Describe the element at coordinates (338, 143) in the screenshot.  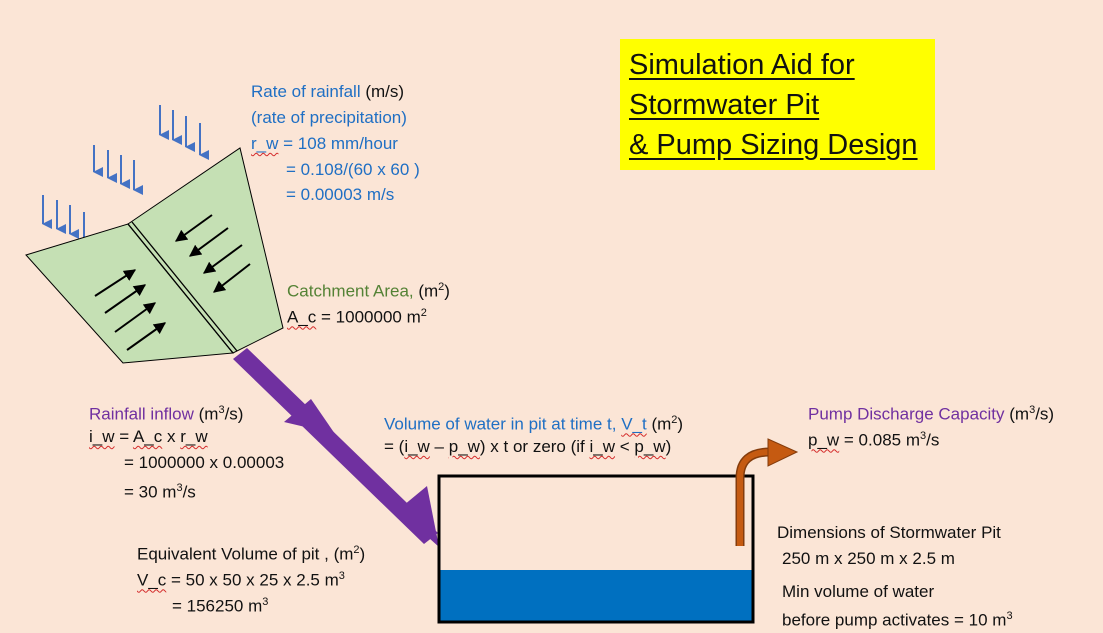
I see `rainfall-eq1-text: = 108 mm/hour` at that location.